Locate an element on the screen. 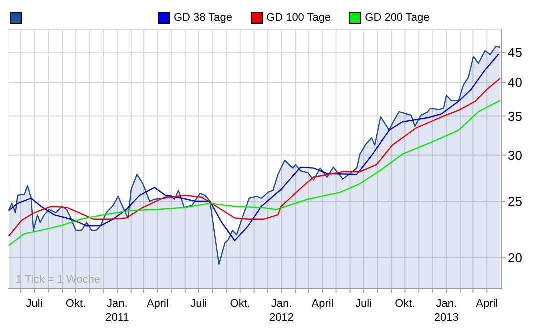 The height and width of the screenshot is (330, 545). legend-label: GD 100 Tage is located at coordinates (299, 18).